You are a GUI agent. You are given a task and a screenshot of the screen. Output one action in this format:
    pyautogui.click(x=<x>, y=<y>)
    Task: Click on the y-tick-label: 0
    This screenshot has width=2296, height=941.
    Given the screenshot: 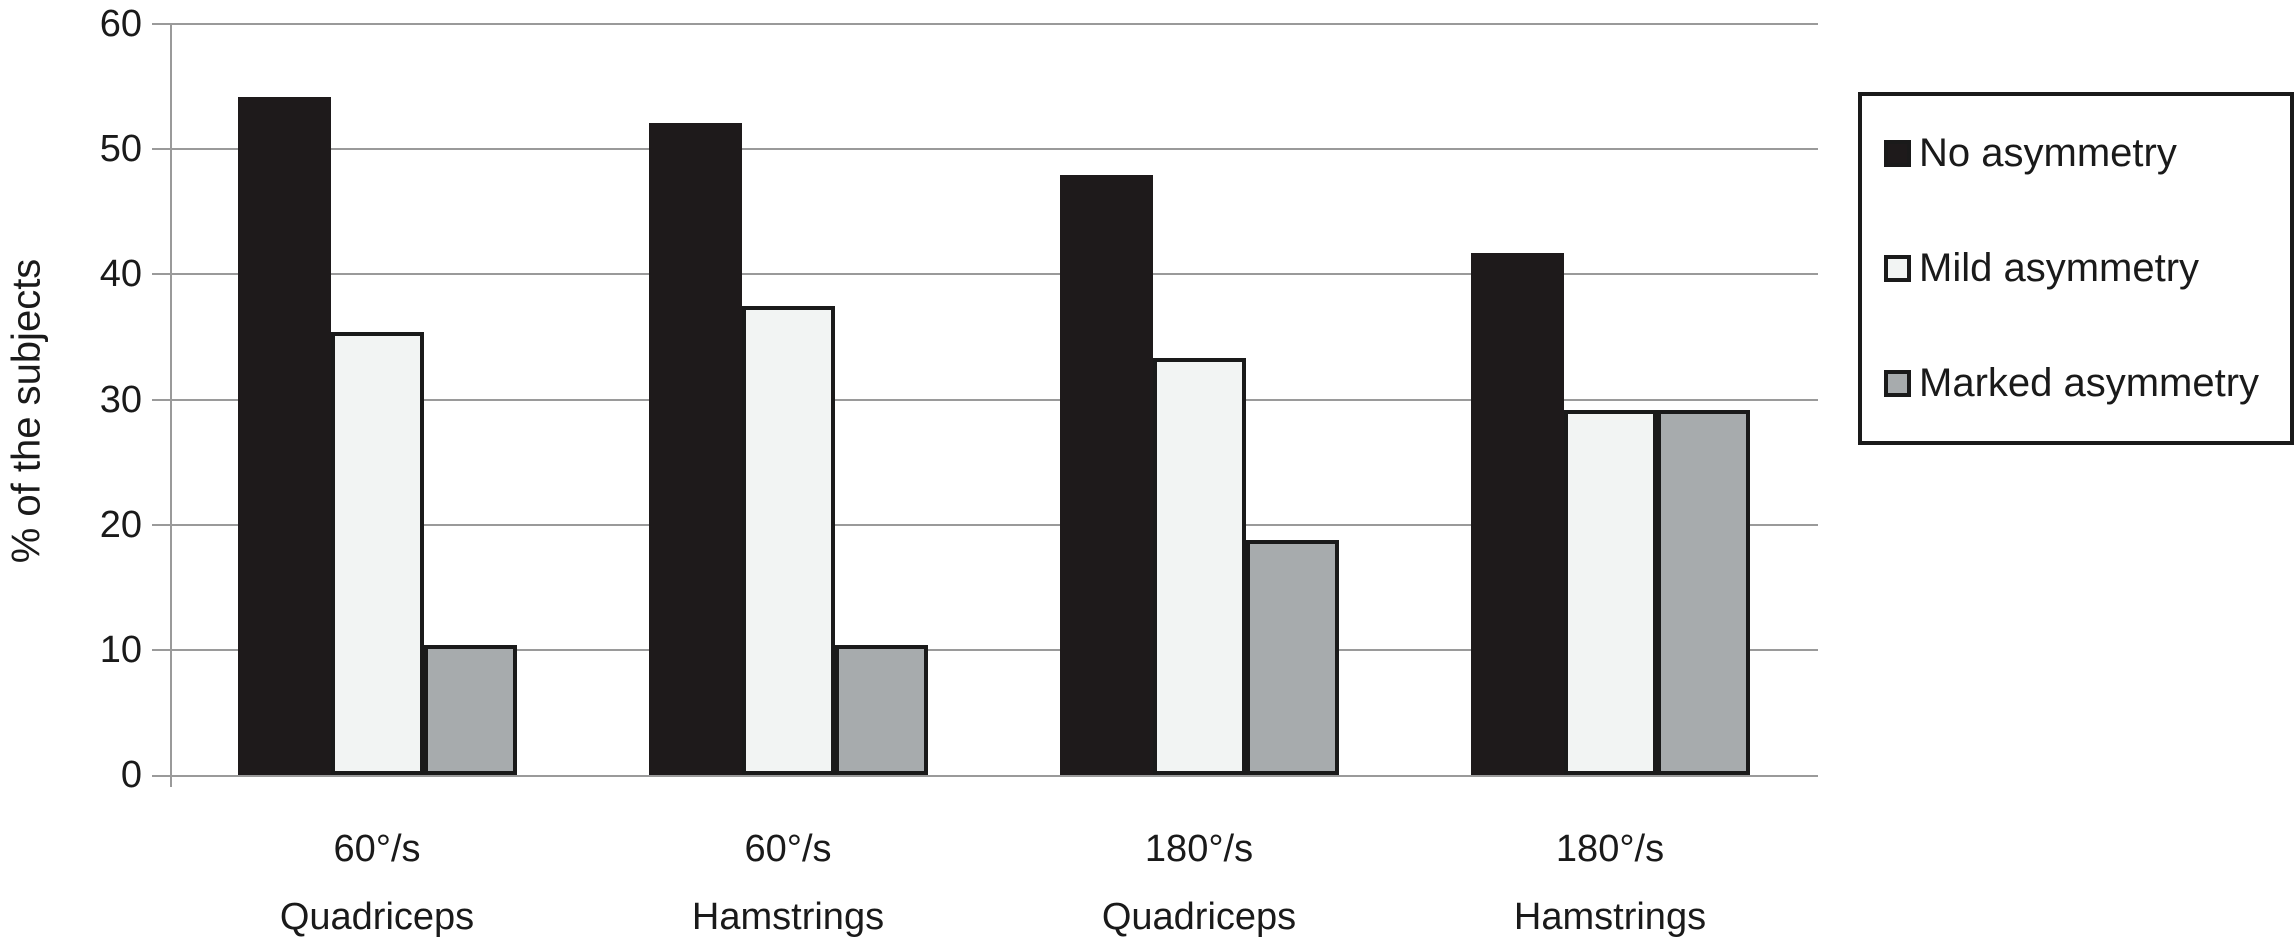 What is the action you would take?
    pyautogui.click(x=131, y=775)
    